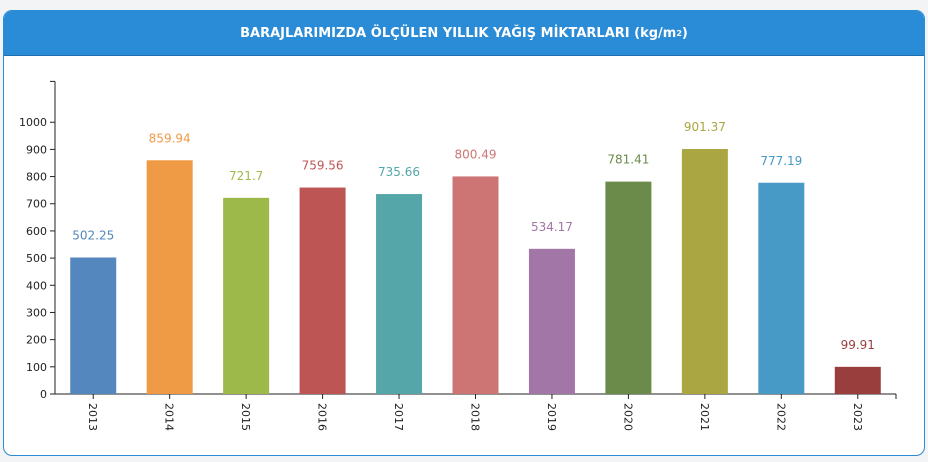  Describe the element at coordinates (628, 160) in the screenshot. I see `data-label: 781.41` at that location.